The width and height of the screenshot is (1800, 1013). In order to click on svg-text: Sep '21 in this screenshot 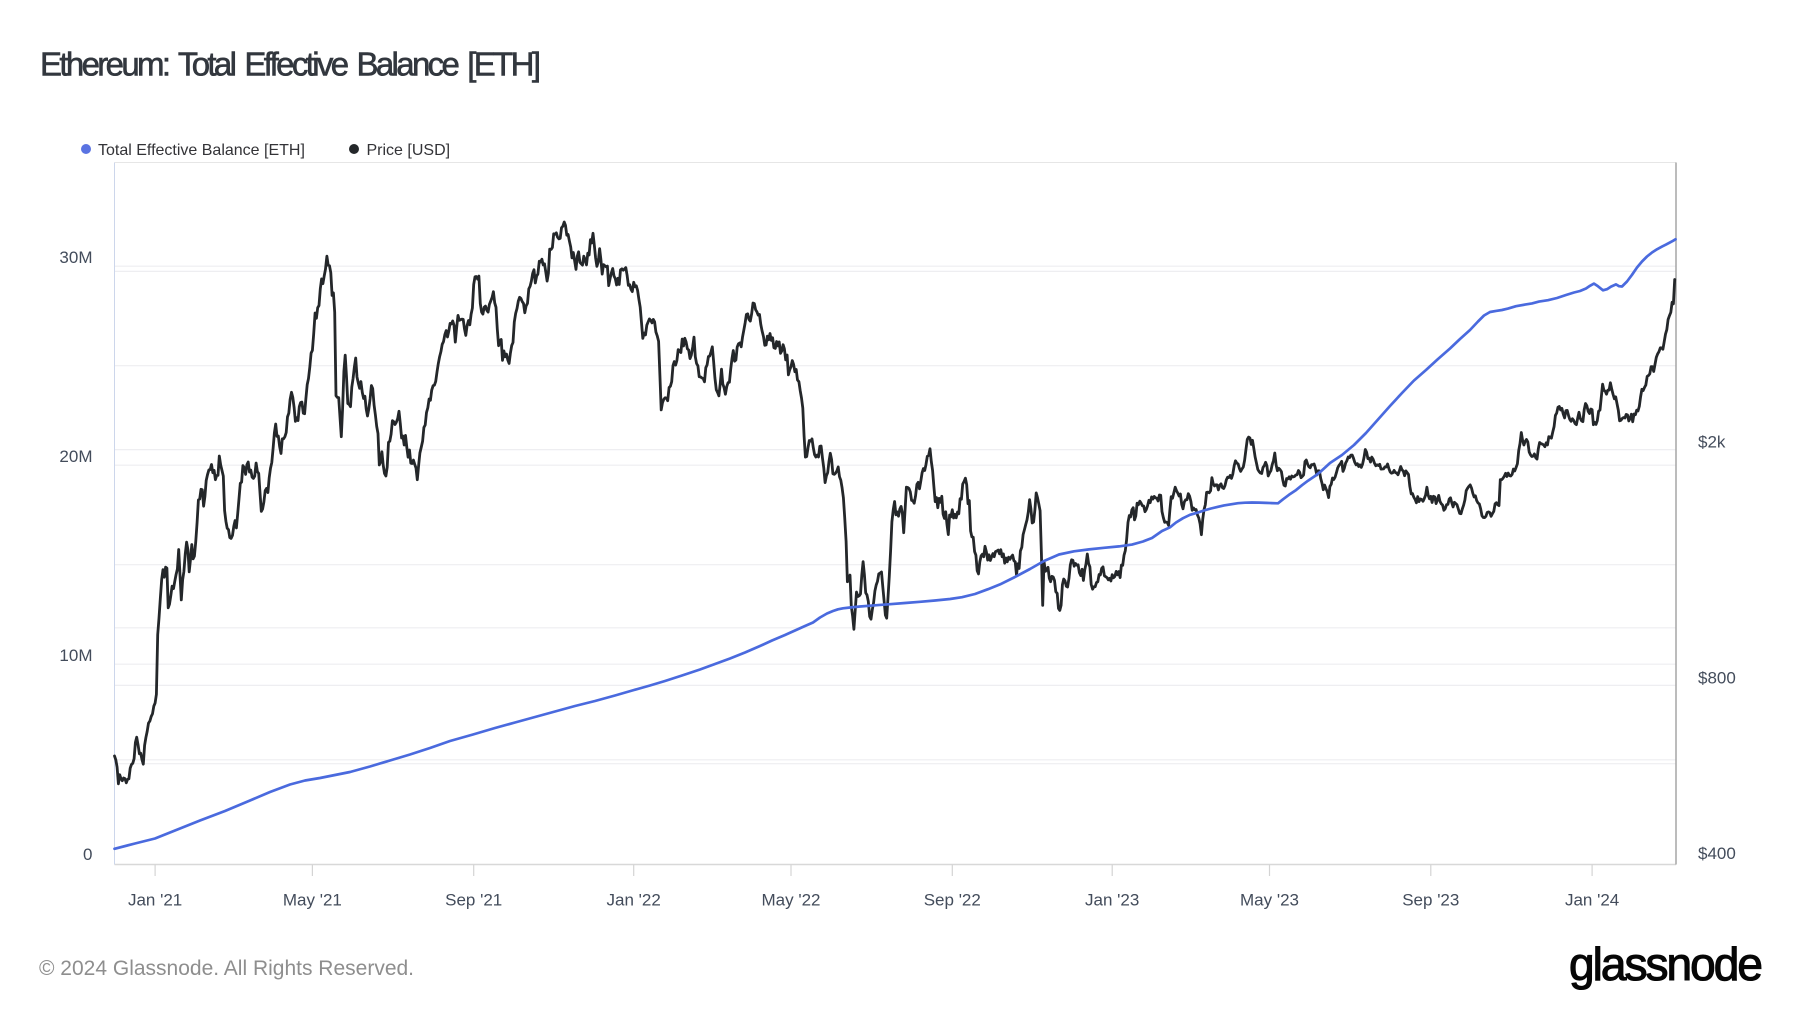, I will do `click(473, 900)`.